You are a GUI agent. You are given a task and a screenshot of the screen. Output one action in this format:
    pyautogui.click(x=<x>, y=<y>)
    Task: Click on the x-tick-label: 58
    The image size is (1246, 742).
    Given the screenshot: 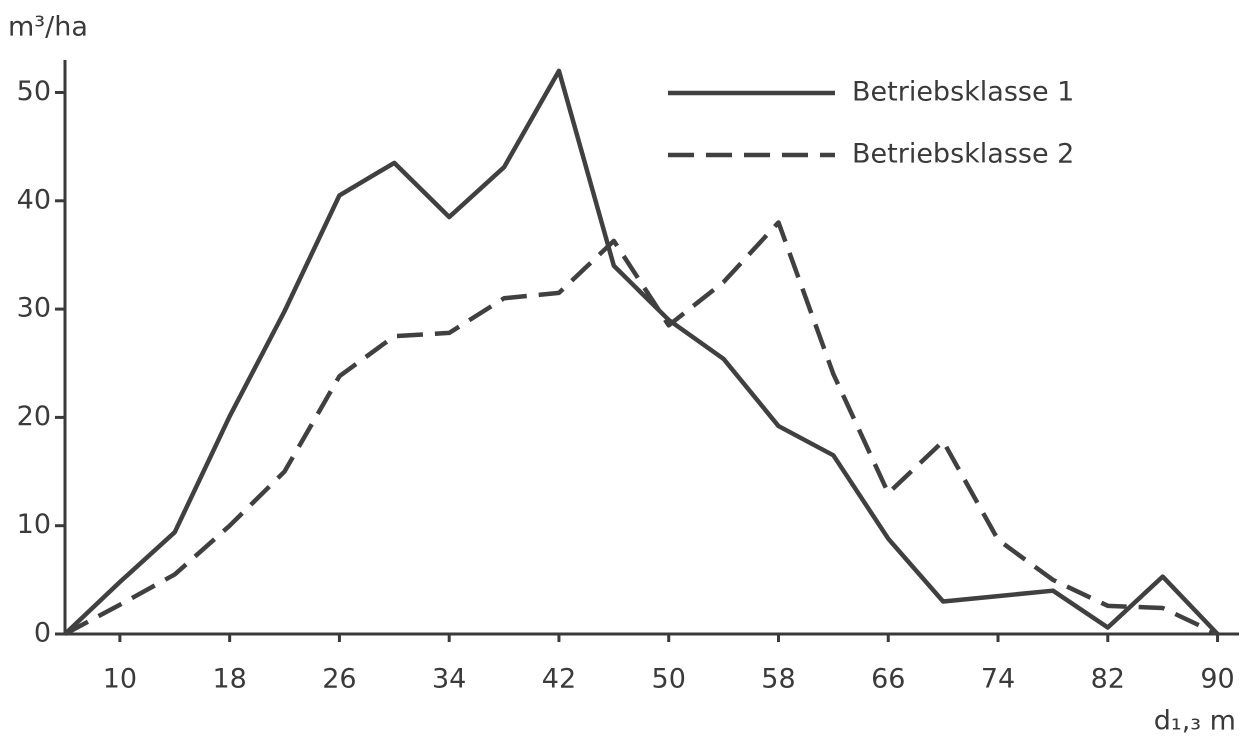 What is the action you would take?
    pyautogui.click(x=778, y=679)
    